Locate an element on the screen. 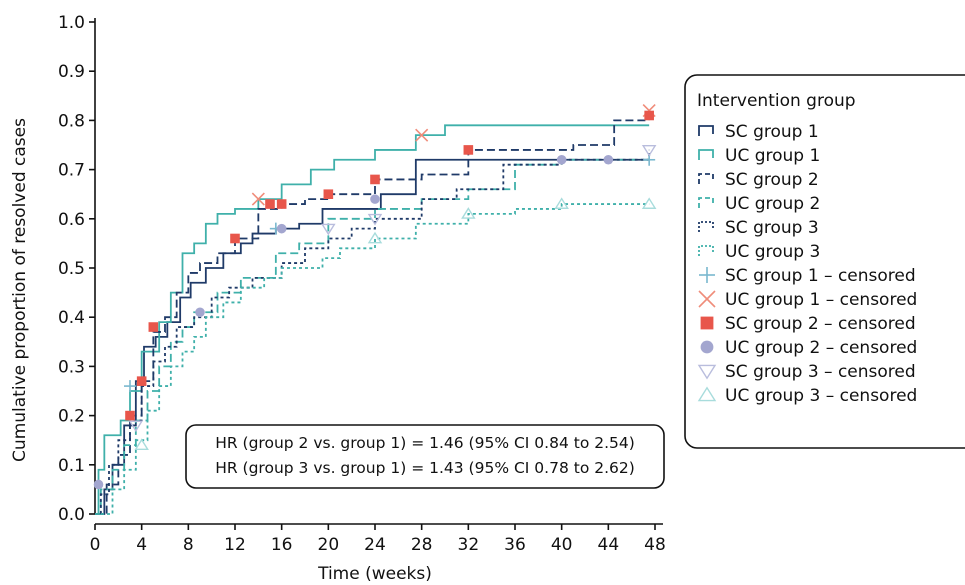 The height and width of the screenshot is (585, 965). legend-label: SC group 1 is located at coordinates (772, 132).